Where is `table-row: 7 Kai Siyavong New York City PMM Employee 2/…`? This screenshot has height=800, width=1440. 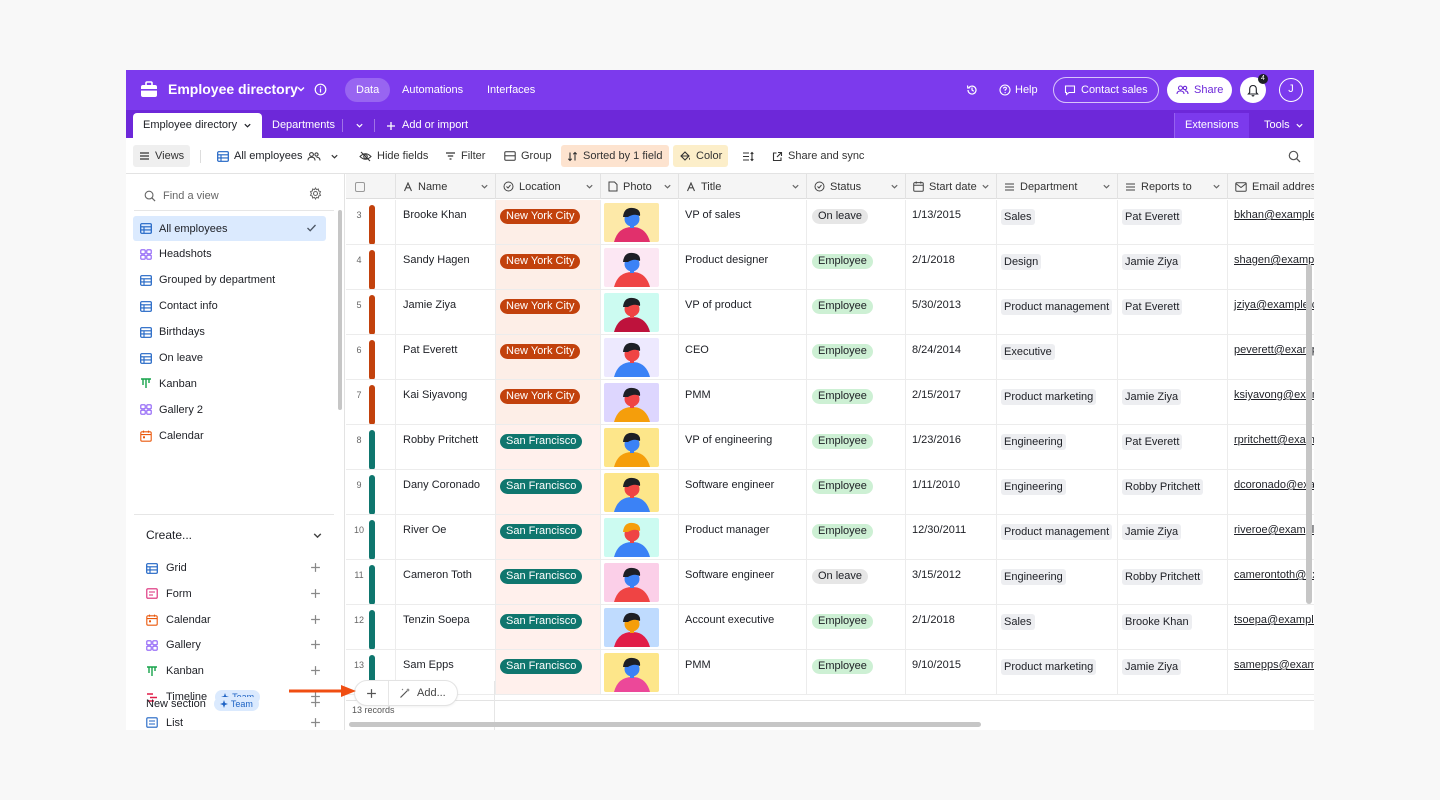
table-row: 7 Kai Siyavong New York City PMM Employee 2/… is located at coordinates (830, 402).